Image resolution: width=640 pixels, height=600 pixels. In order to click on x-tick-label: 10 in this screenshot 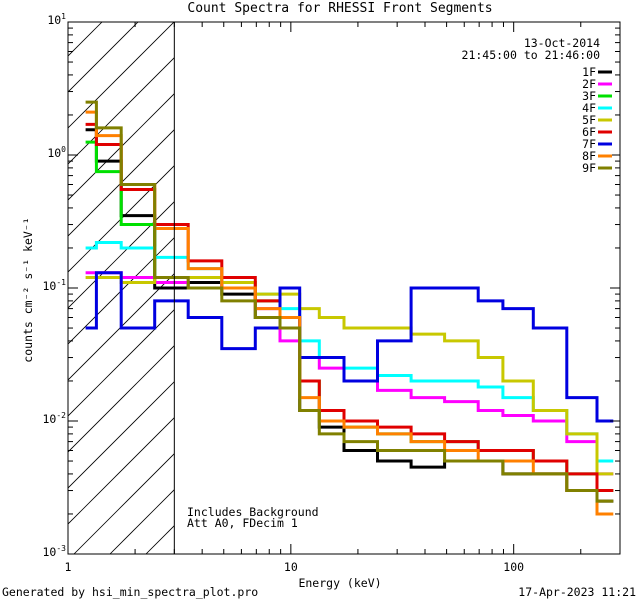, I will do `click(290, 567)`.